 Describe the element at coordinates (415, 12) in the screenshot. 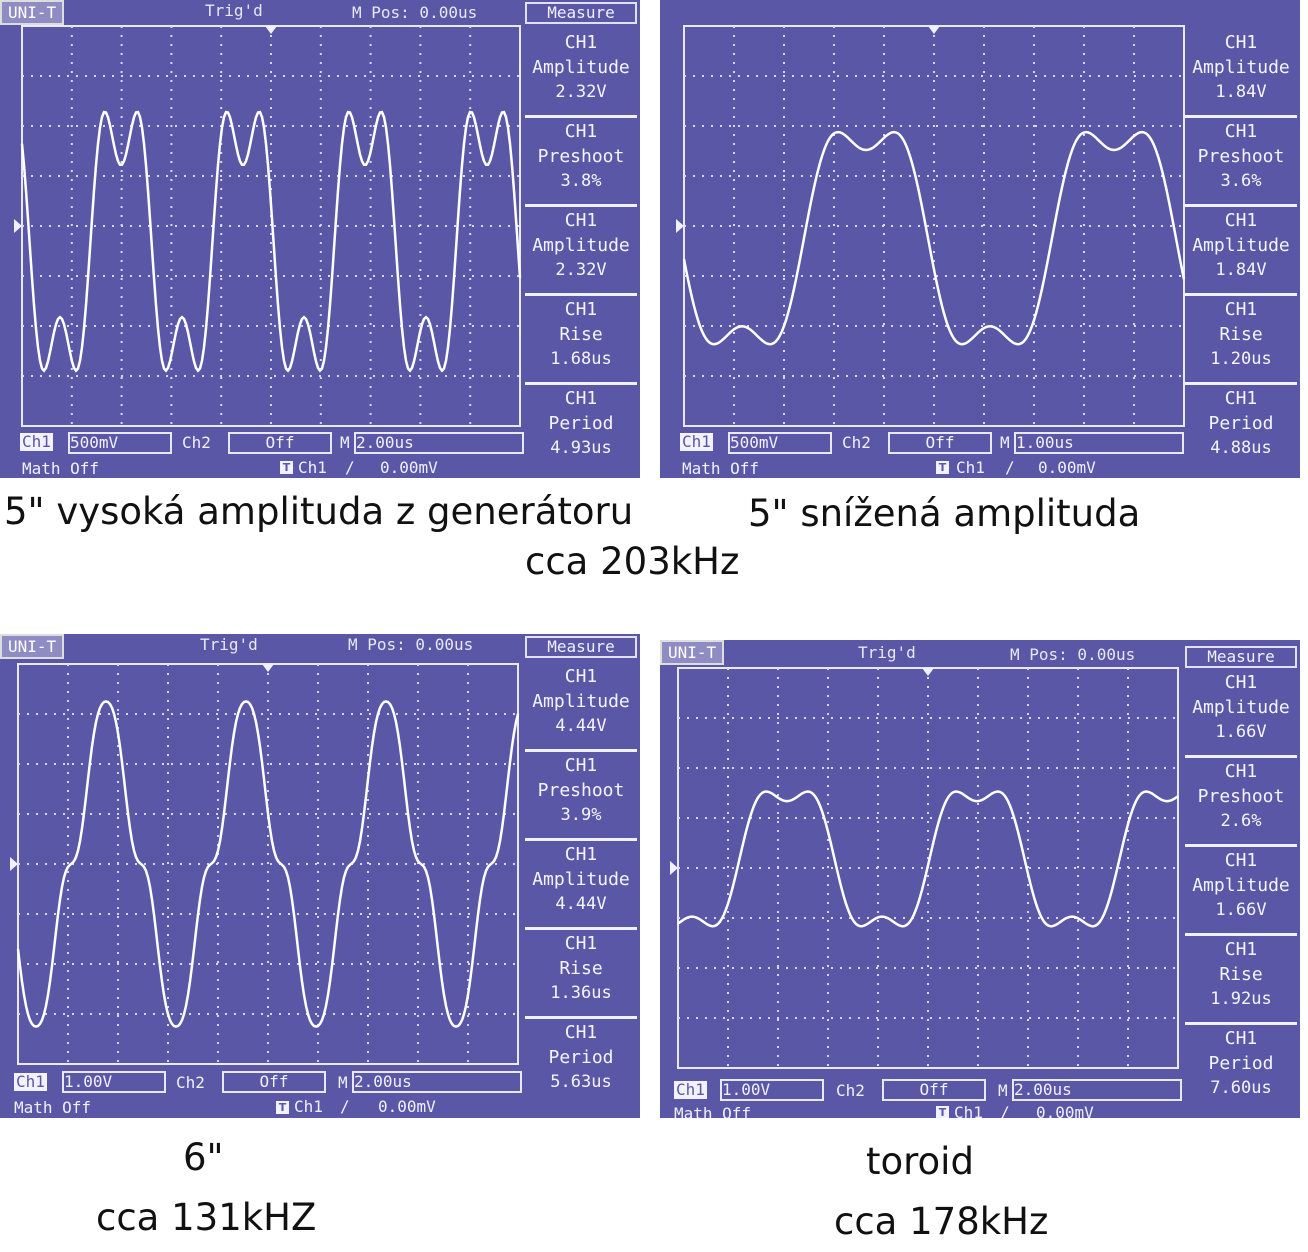

I see `m-pos-readout: M Pos: 0.00us` at that location.